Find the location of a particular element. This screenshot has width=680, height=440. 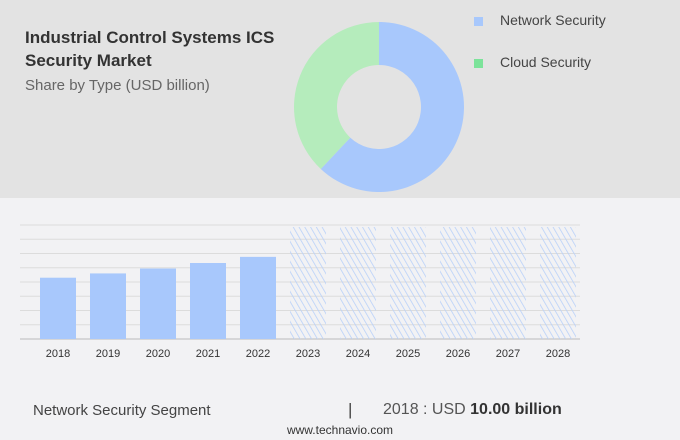

forecast-bar-2023 is located at coordinates (308, 283).